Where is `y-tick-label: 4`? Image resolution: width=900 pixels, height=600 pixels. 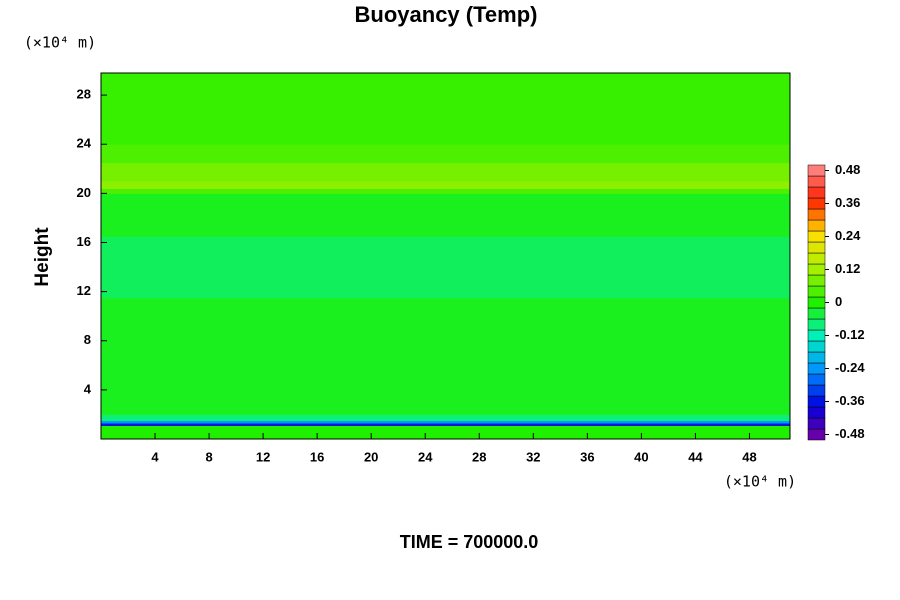 y-tick-label: 4 is located at coordinates (88, 388).